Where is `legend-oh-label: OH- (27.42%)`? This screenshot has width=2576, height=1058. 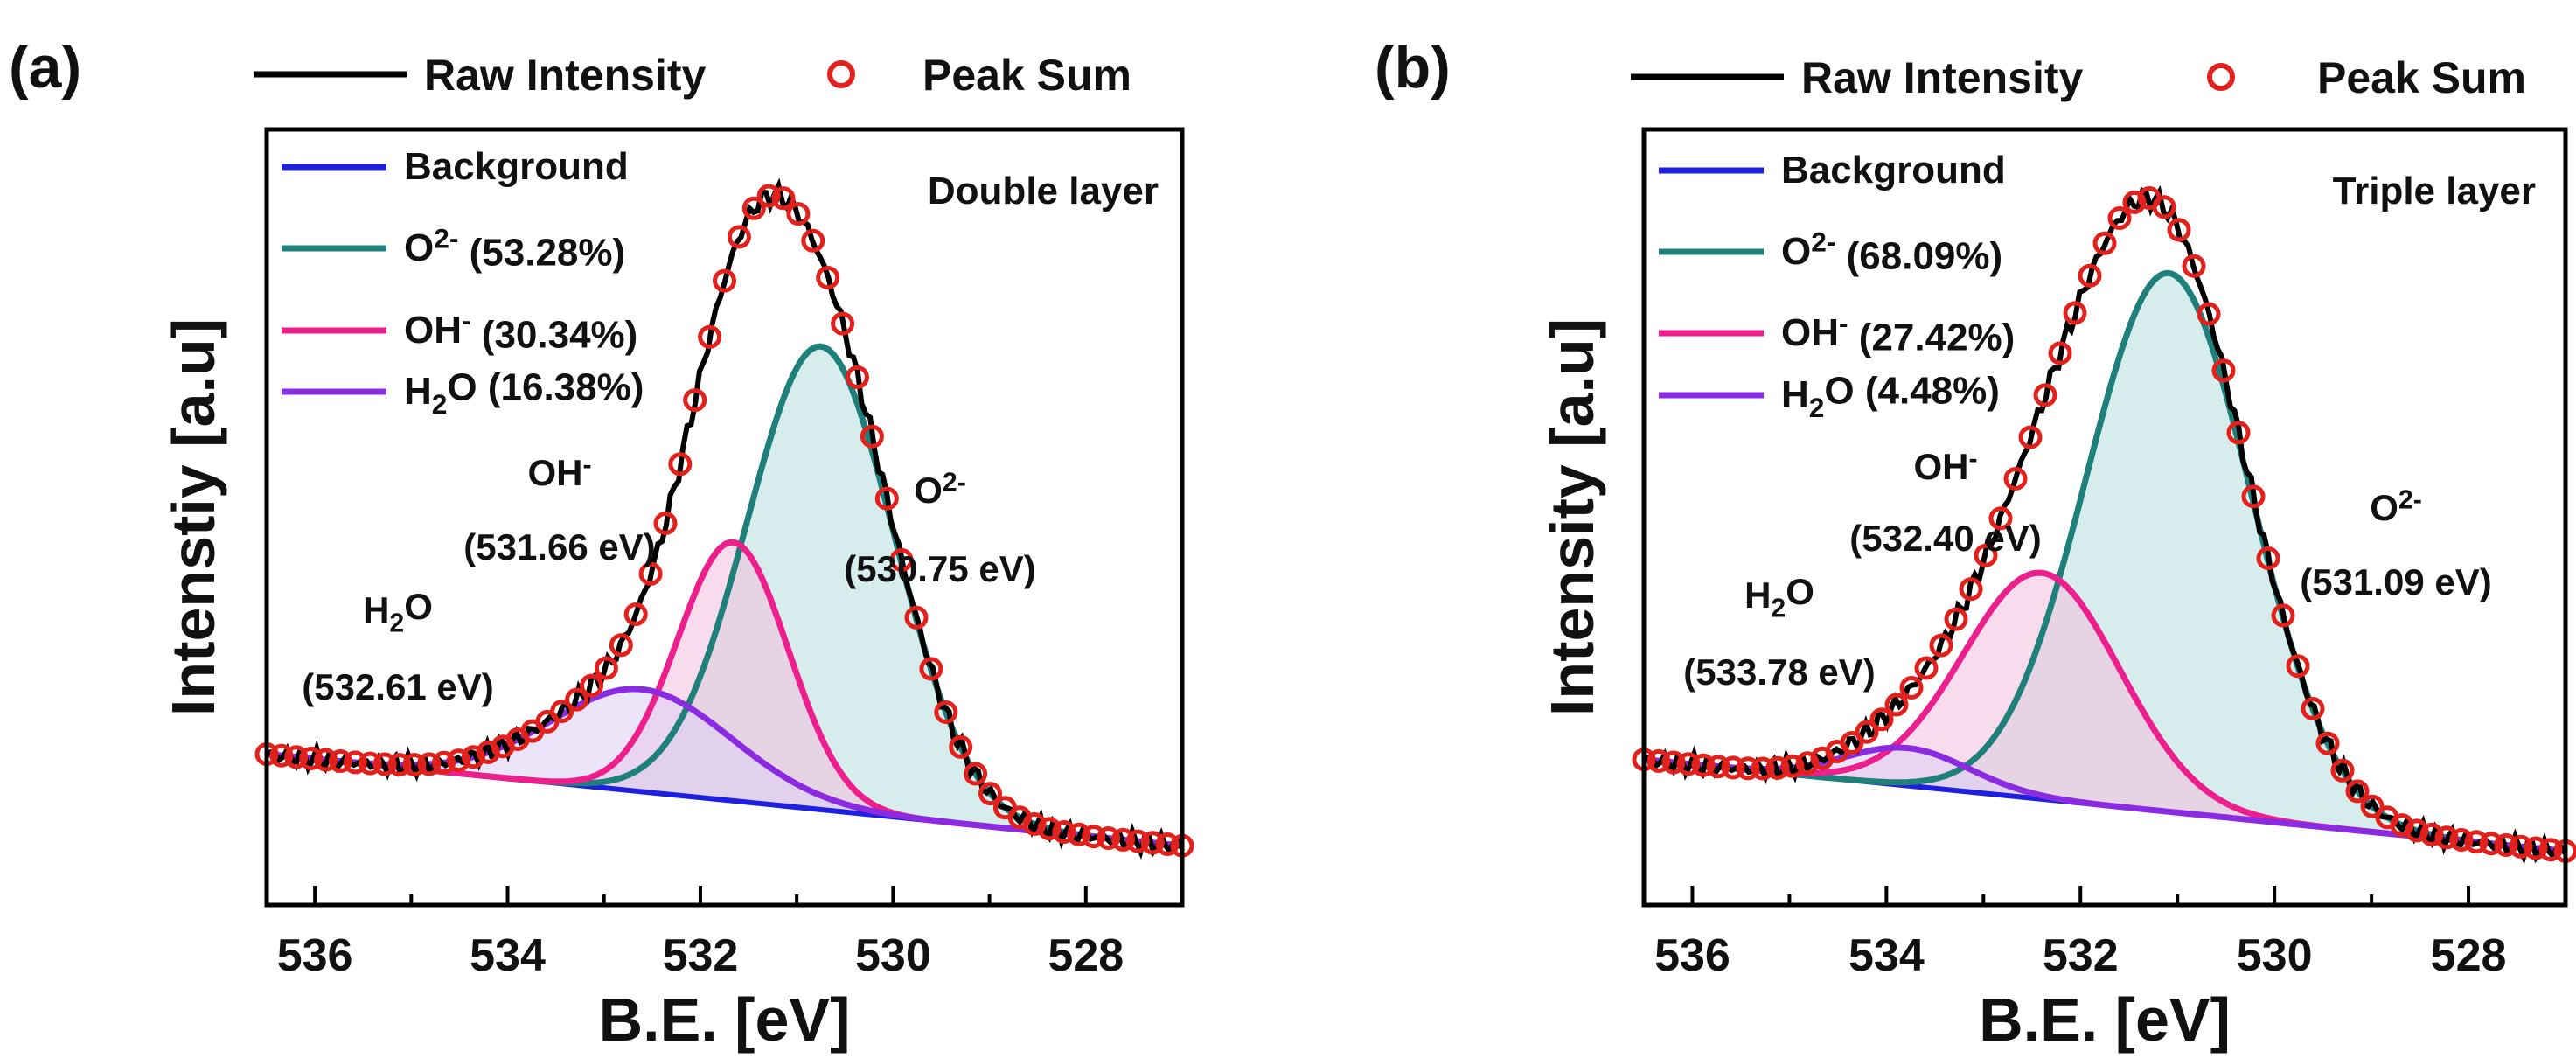 legend-oh-label: OH- (27.42%) is located at coordinates (1898, 333).